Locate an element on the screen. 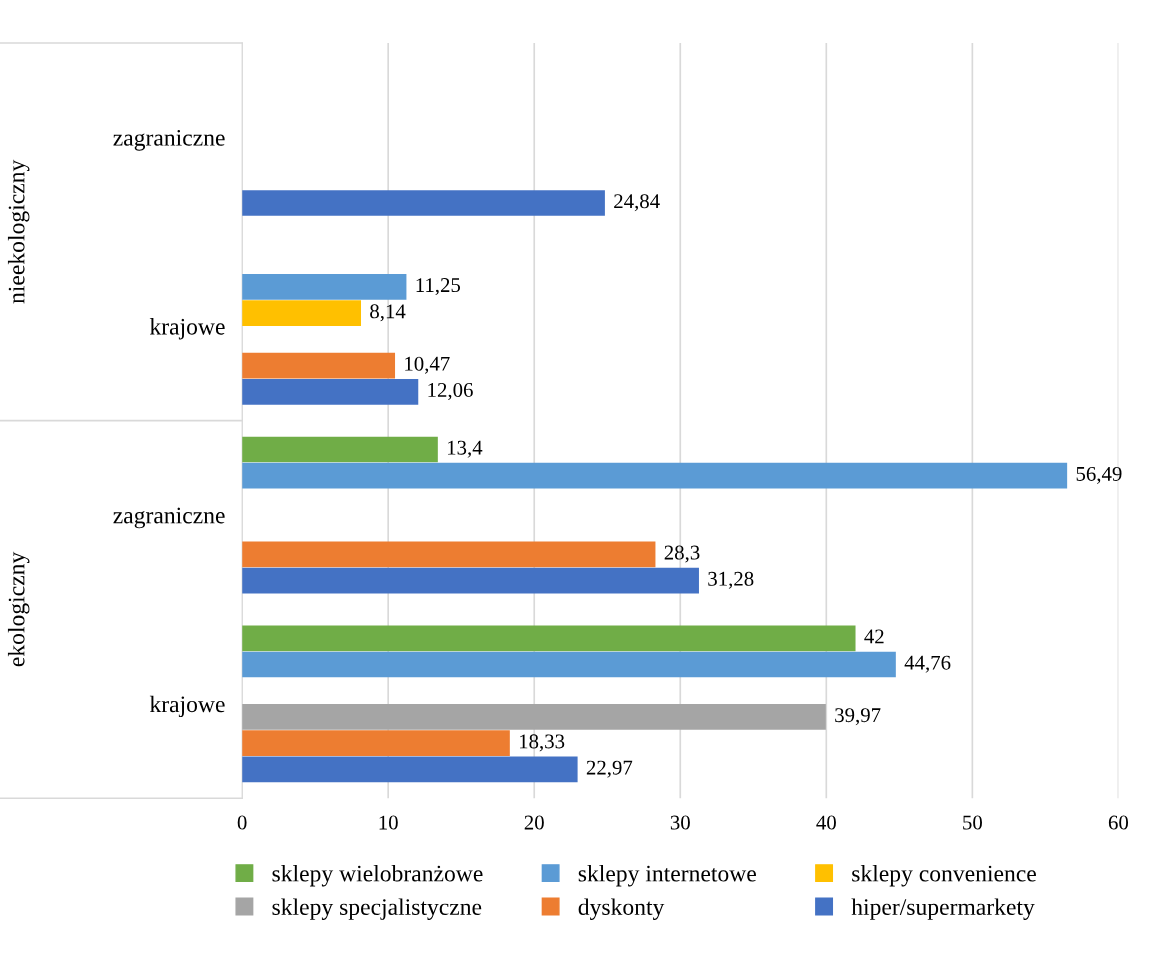  data-label: 56,49 is located at coordinates (1099, 475).